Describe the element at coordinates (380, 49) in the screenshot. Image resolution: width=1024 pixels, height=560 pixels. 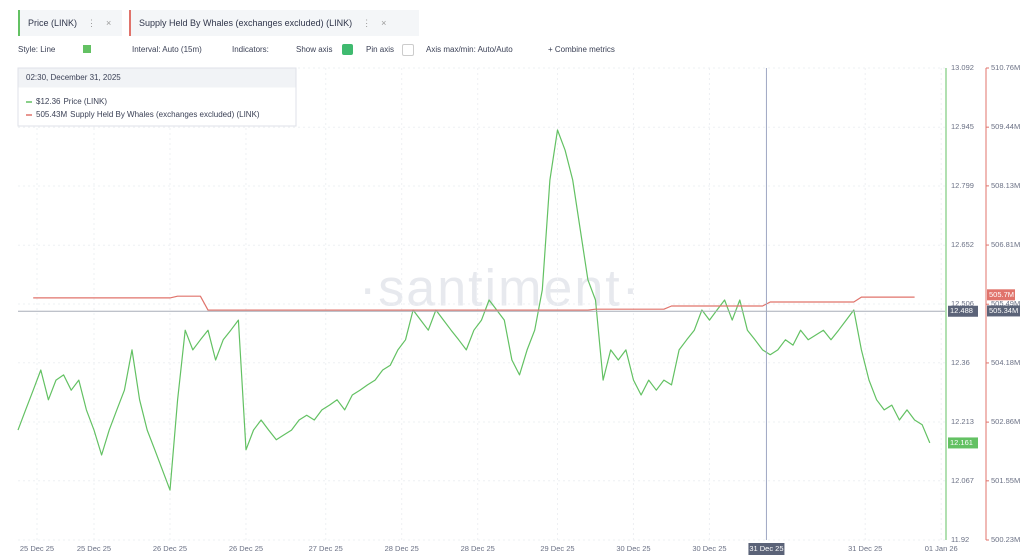
I see `pin-axis-label: Pin axis` at that location.